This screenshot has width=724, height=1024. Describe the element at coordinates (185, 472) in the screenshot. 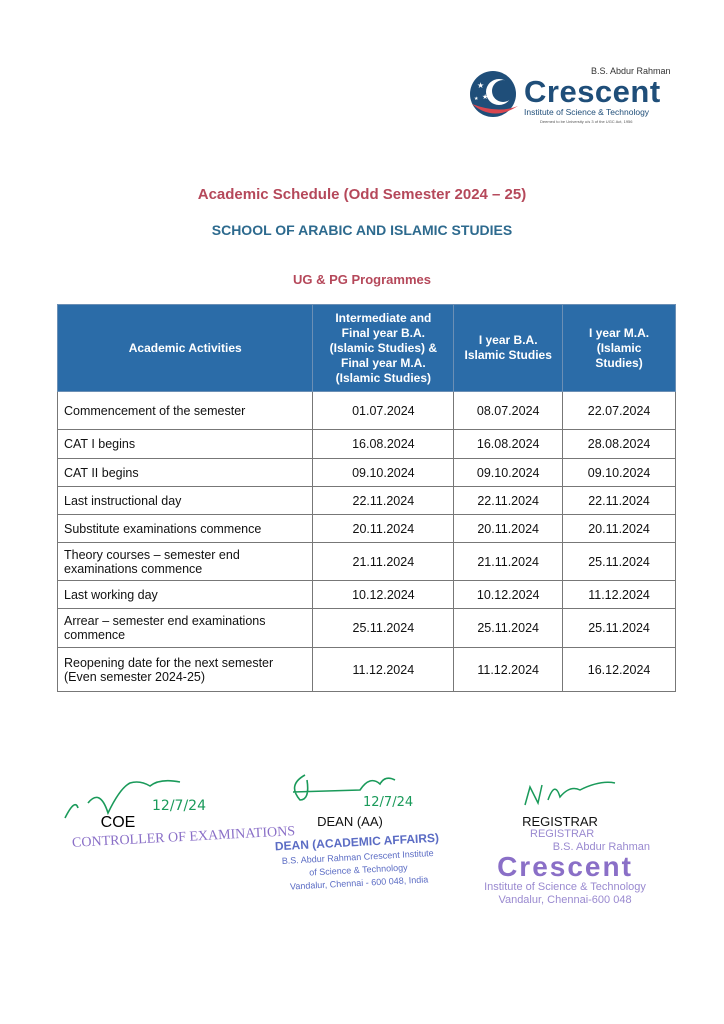

I see `activity-cell: CAT II begins` at that location.